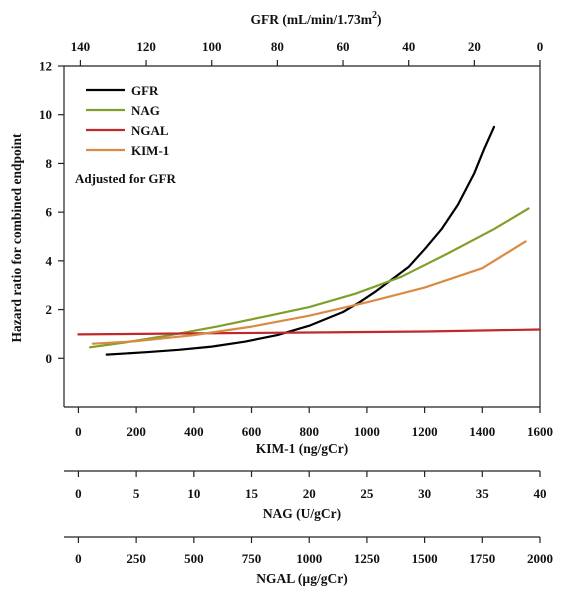 The width and height of the screenshot is (566, 601). I want to click on ngal-tick-label: 500, so click(194, 558).